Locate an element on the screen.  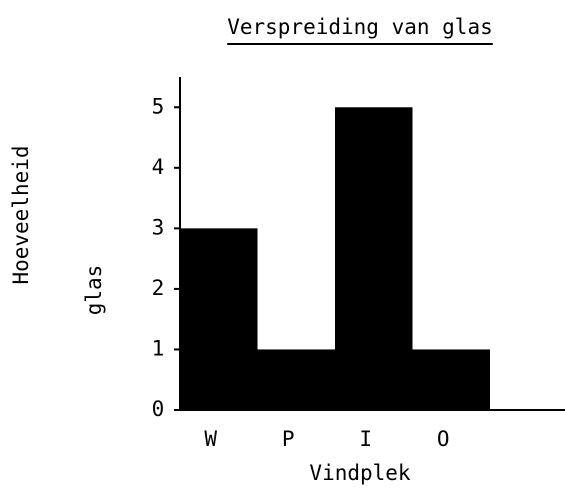
y-tick-label: 0 is located at coordinates (158, 409).